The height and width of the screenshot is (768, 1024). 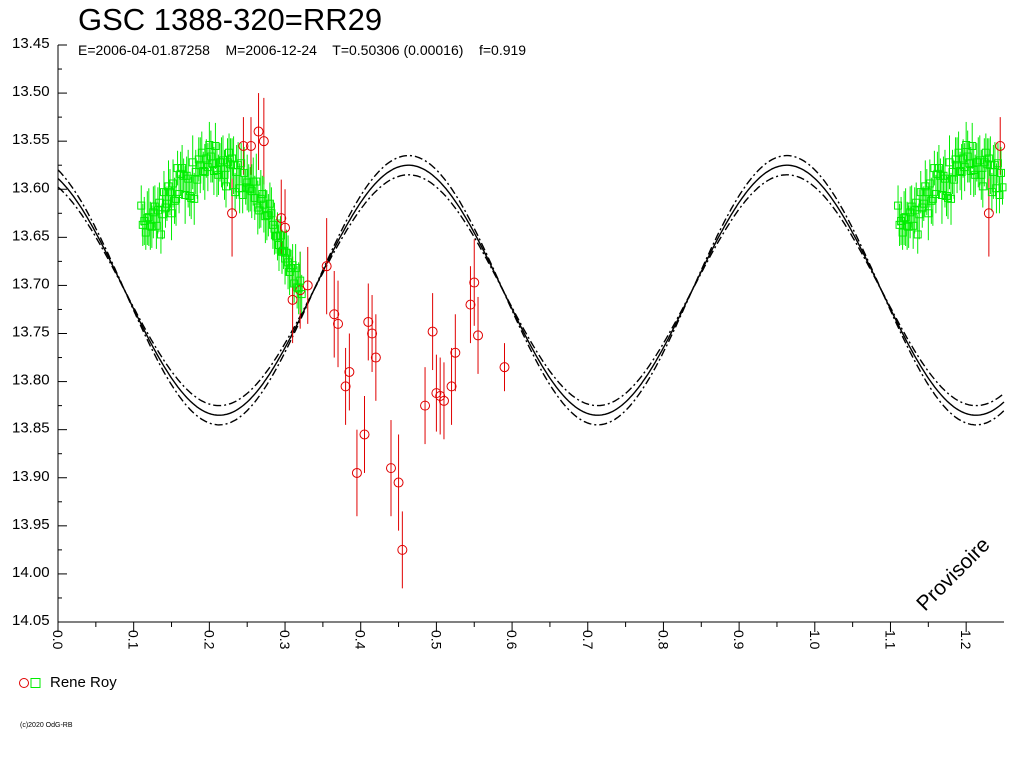 I want to click on x-tick-label: 0.9, so click(x=739, y=640).